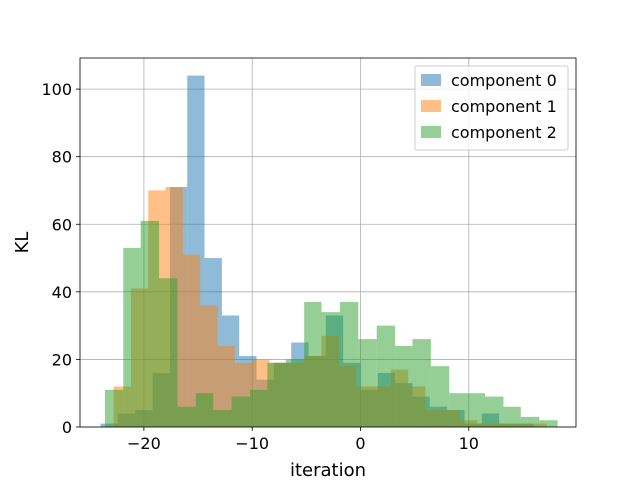  Describe the element at coordinates (67, 427) in the screenshot. I see `y-tick-label: 0` at that location.